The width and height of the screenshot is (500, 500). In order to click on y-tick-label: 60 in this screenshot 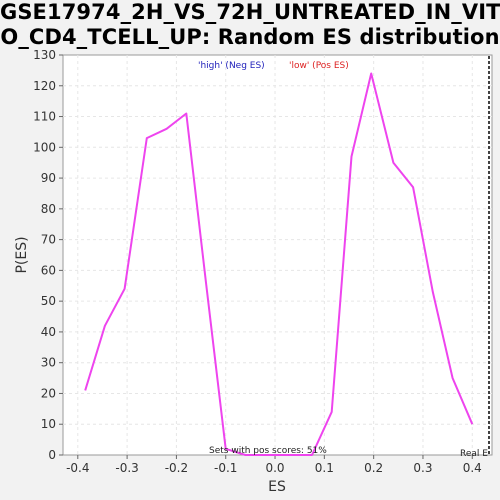, I will do `click(48, 270)`.